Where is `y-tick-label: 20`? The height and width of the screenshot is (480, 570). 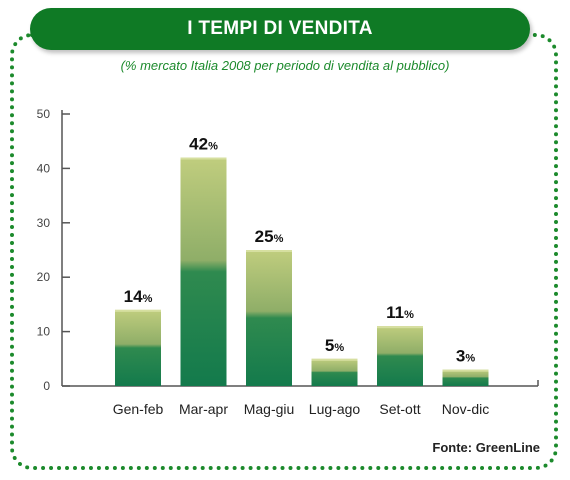 y-tick-label: 20 is located at coordinates (44, 277).